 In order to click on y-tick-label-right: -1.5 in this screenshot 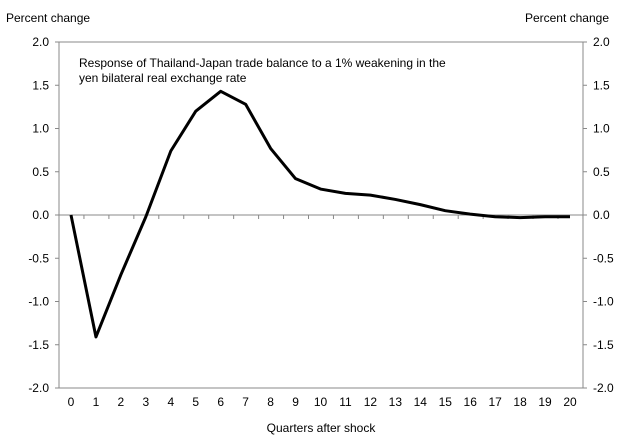, I will do `click(603, 345)`.